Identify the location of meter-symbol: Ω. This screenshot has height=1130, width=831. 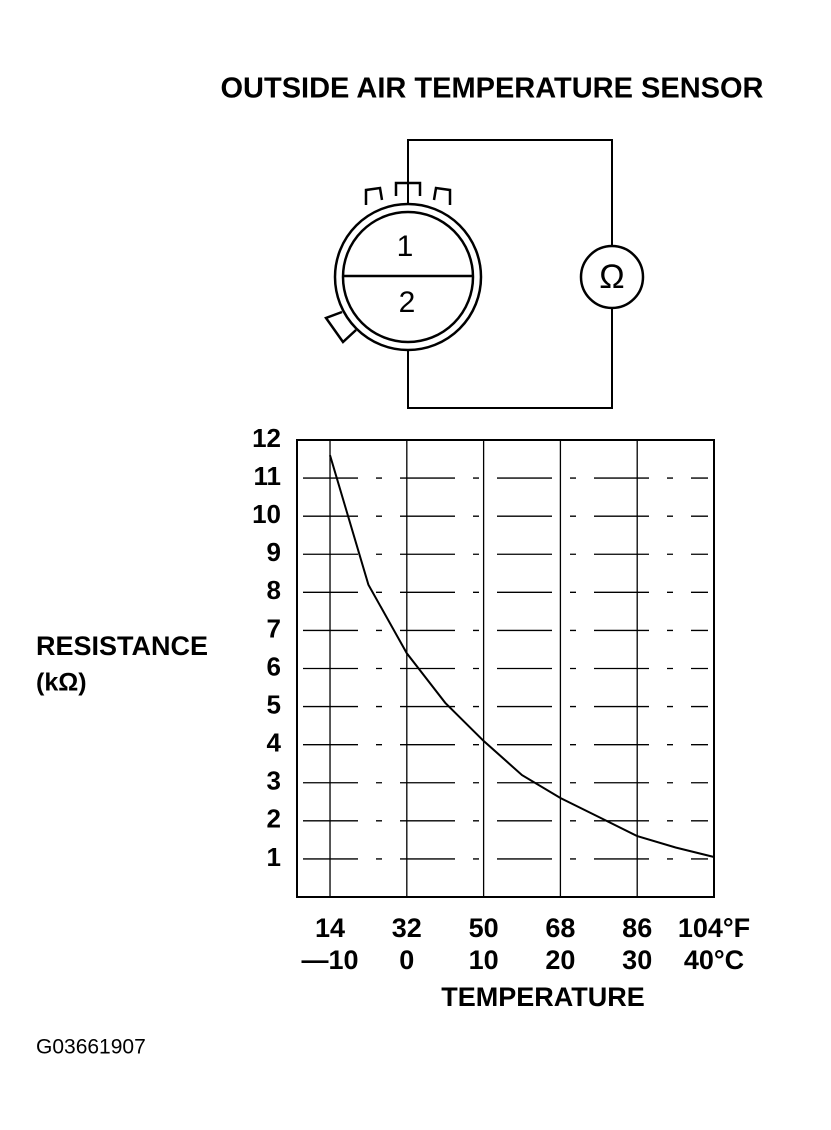
(611, 277).